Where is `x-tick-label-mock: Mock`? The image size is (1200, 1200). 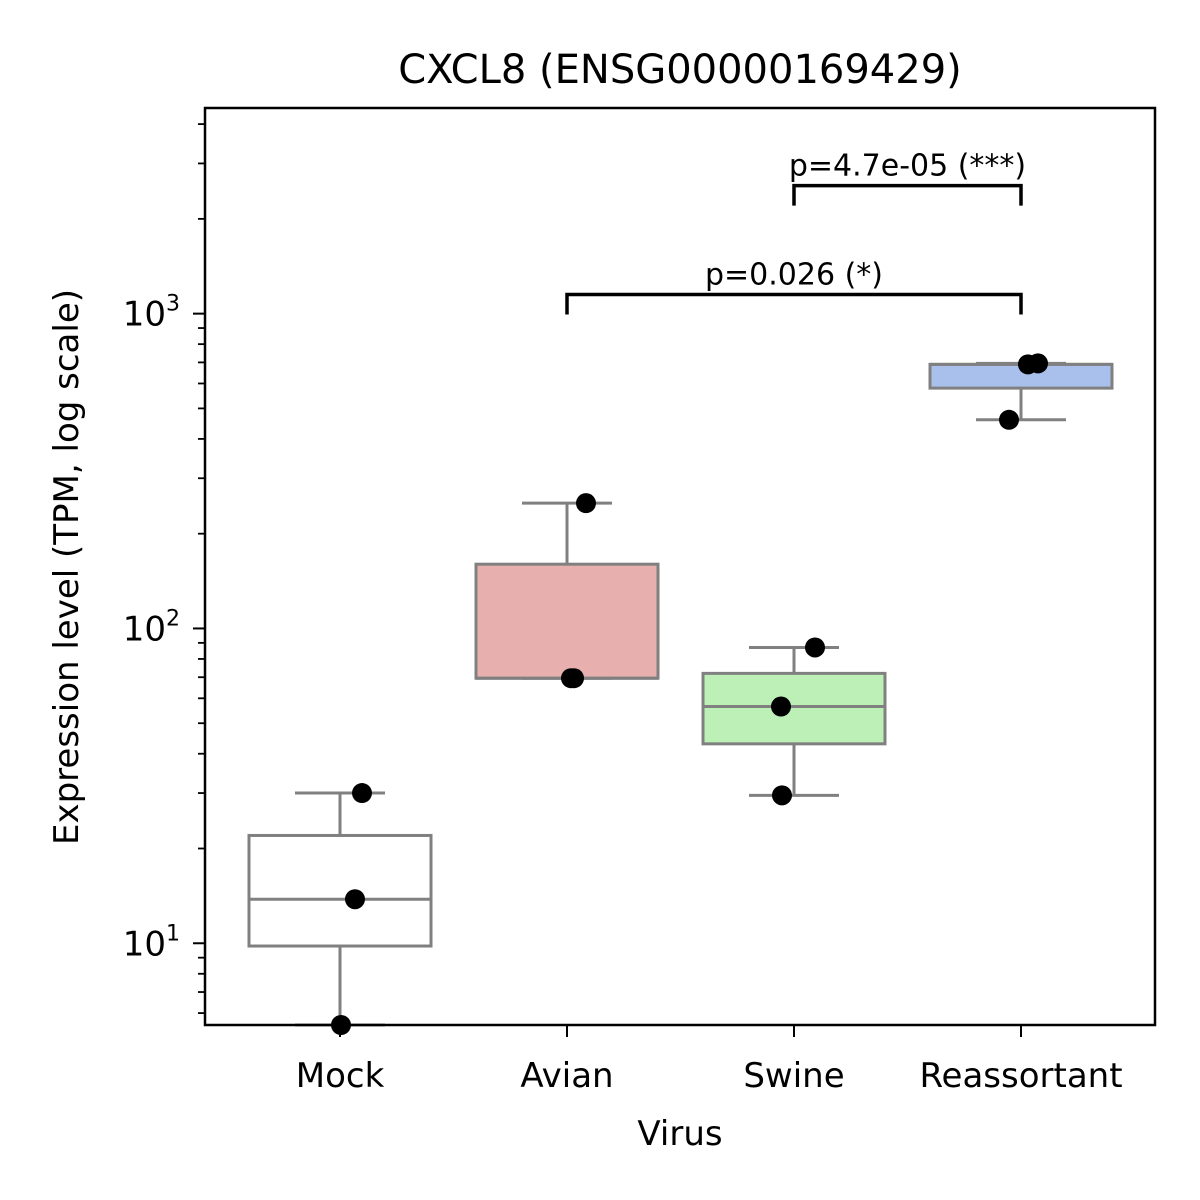
x-tick-label-mock: Mock is located at coordinates (340, 1076).